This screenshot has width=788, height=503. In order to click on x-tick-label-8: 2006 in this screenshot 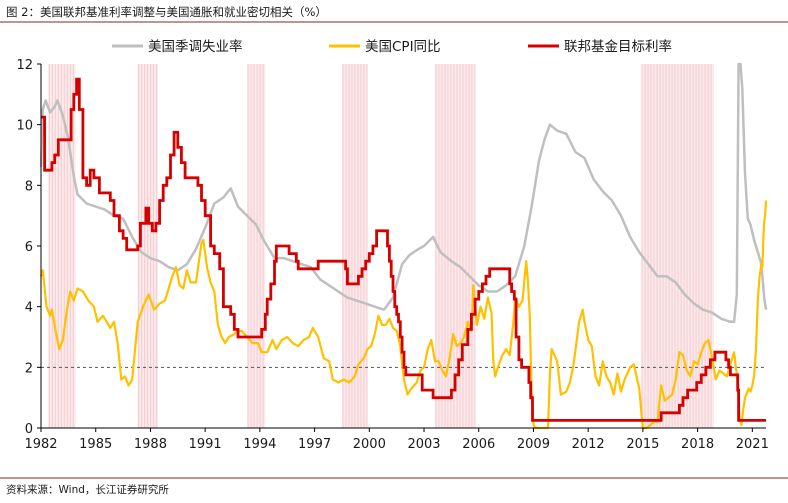, I will do `click(478, 444)`.